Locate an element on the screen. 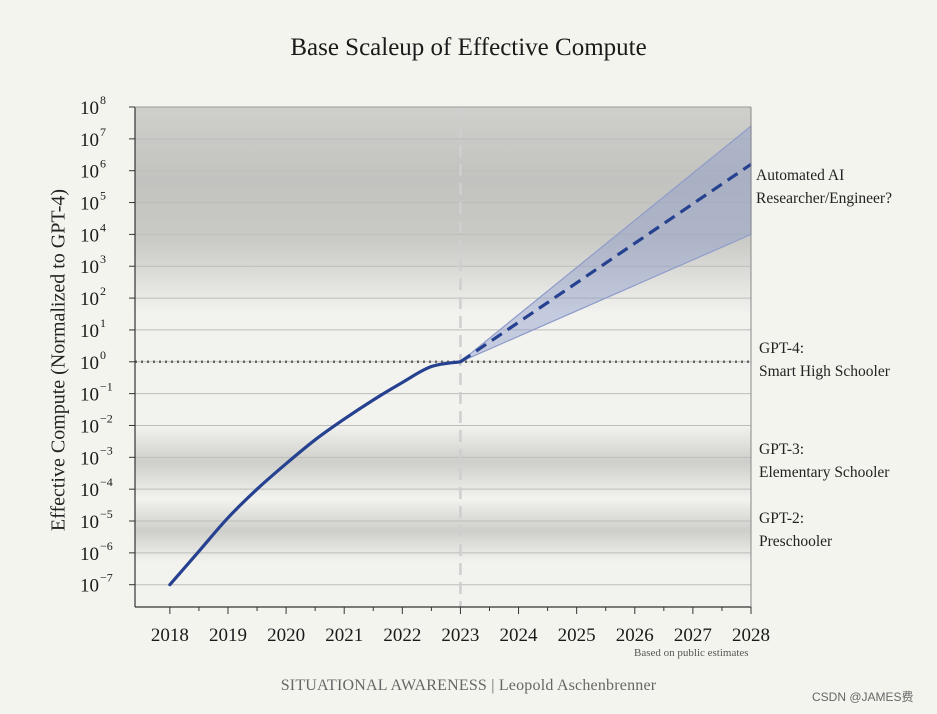  y-tick-exponent: −6 is located at coordinates (106, 546).